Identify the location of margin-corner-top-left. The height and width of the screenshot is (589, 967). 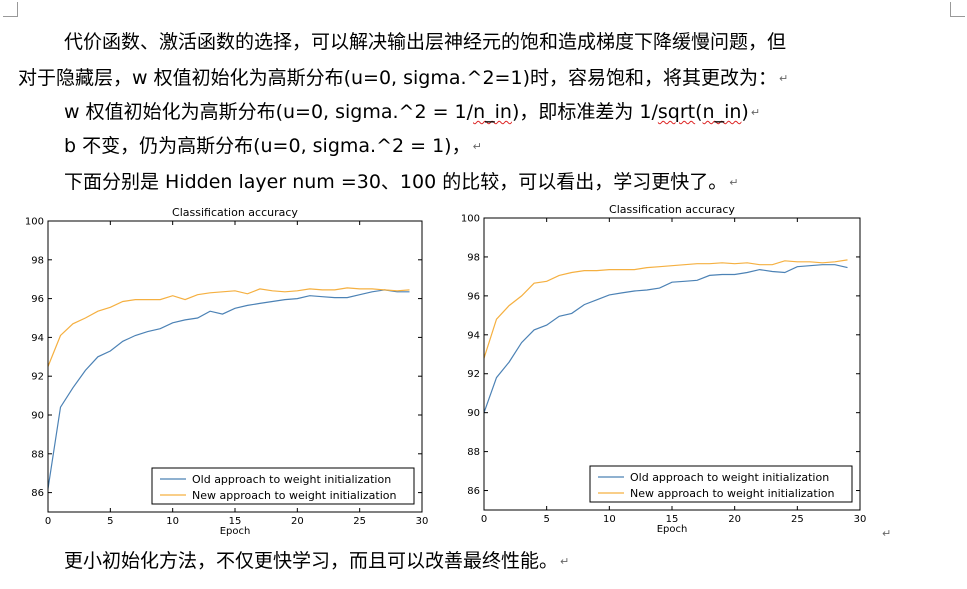
(10, 9).